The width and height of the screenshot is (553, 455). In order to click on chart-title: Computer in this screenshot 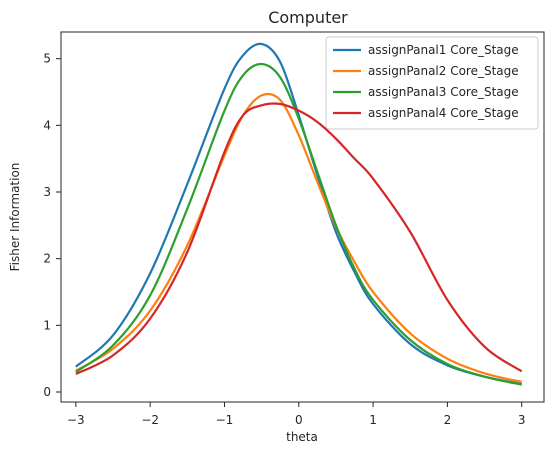, I will do `click(308, 17)`.